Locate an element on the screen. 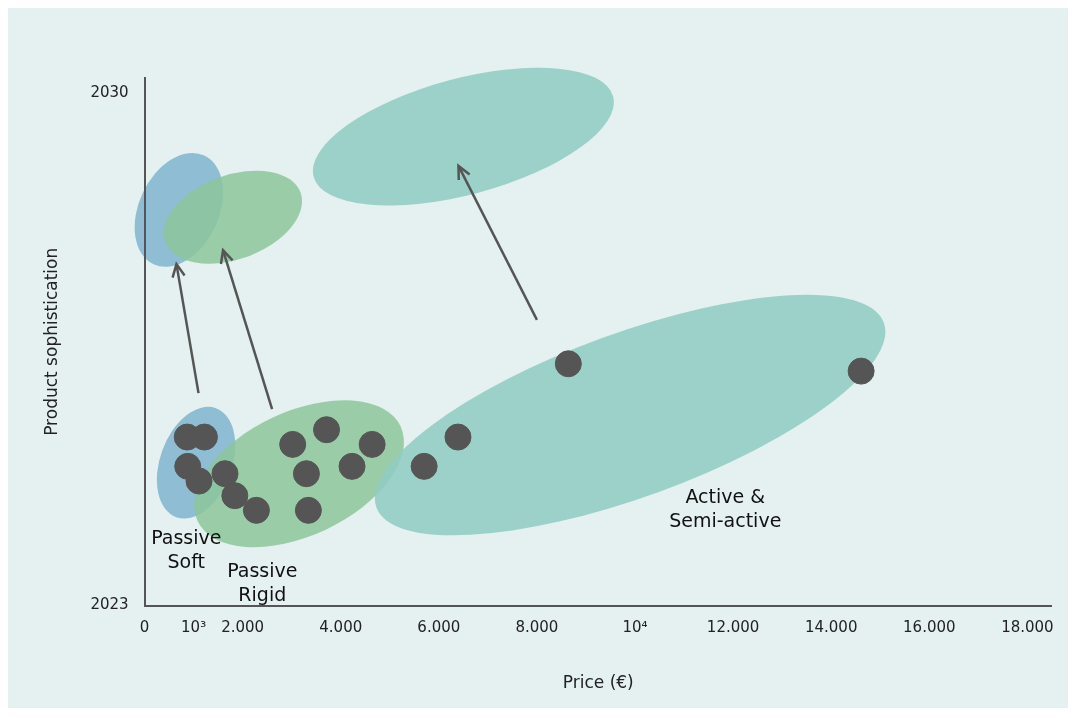 Image resolution: width=1085 pixels, height=718 pixels. x-tick-label: 2.000 is located at coordinates (243, 627).